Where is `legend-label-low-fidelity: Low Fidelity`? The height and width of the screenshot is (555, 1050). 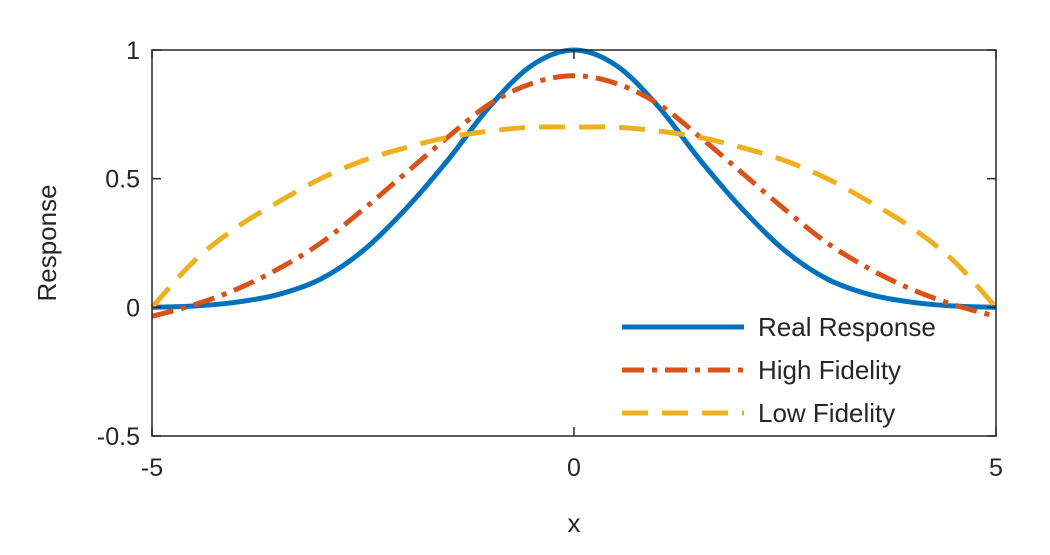 legend-label-low-fidelity: Low Fidelity is located at coordinates (826, 413).